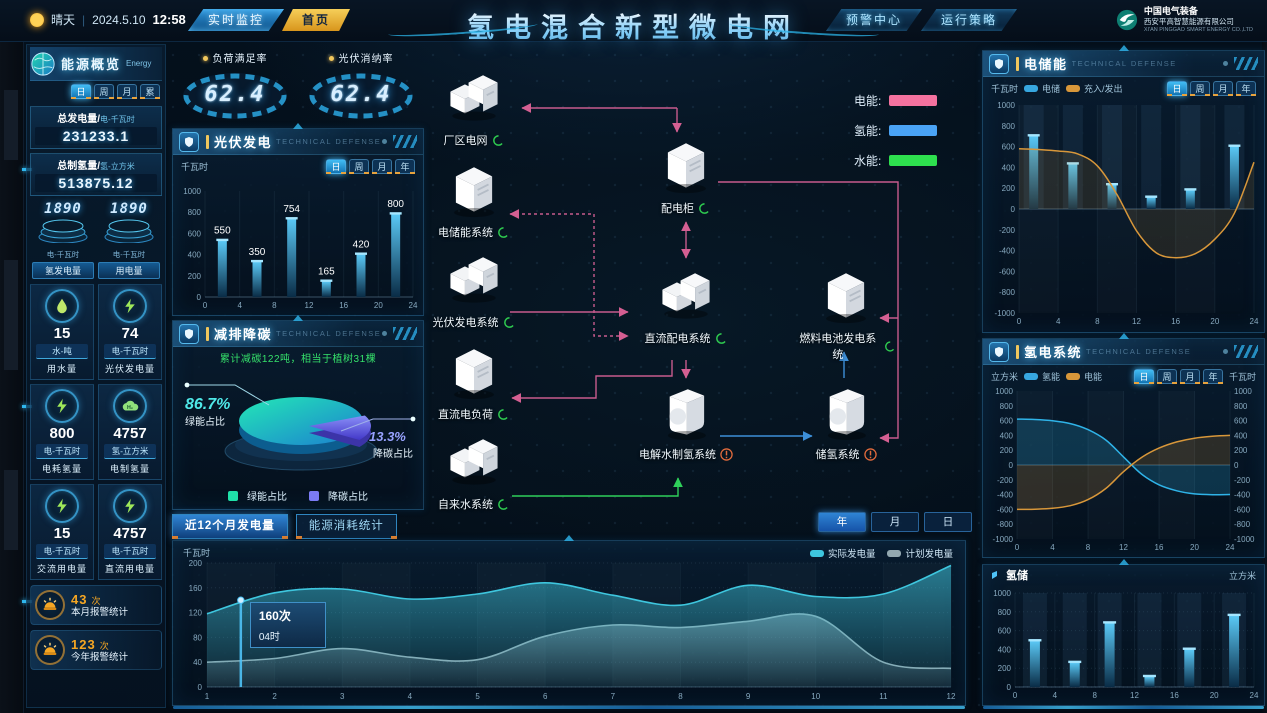 The image size is (1267, 713). Describe the element at coordinates (236, 20) in the screenshot. I see `nav-realtime-monitor: 实时监控` at that location.